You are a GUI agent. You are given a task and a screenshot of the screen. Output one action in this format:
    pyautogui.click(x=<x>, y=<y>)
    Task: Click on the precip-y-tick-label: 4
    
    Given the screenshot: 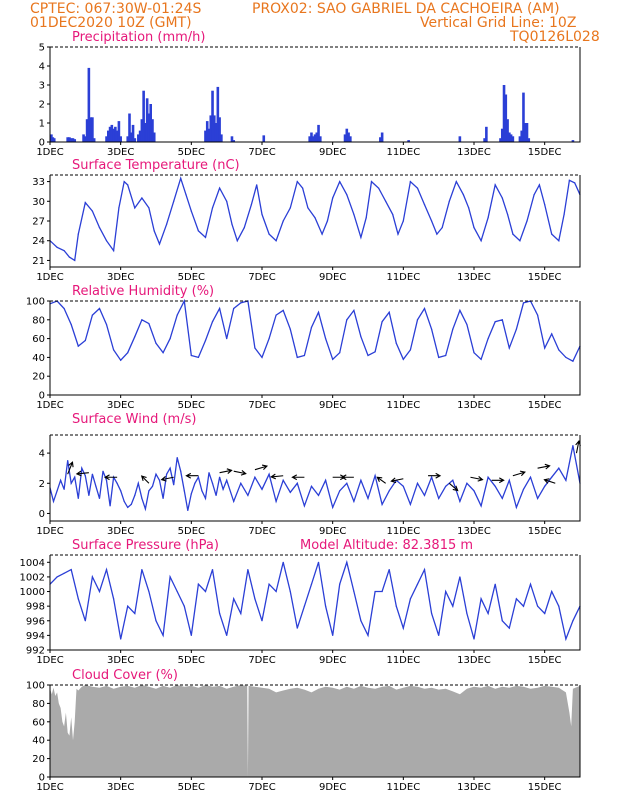 What is the action you would take?
    pyautogui.click(x=42, y=67)
    